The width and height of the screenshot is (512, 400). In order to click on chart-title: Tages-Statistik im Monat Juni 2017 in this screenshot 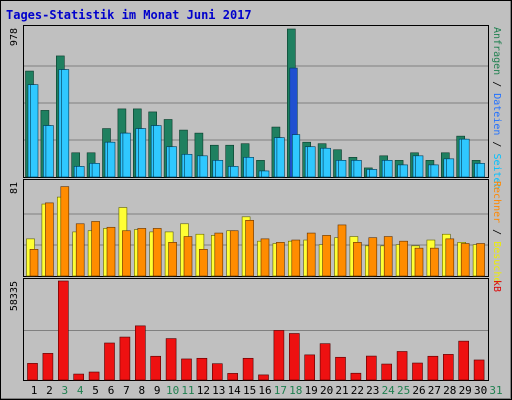, I will do `click(129, 15)`.